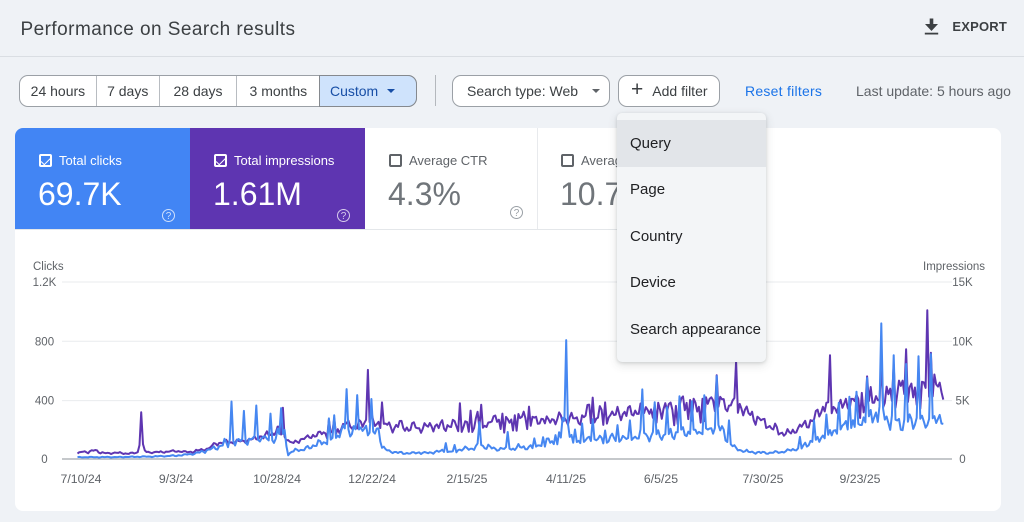  Describe the element at coordinates (277, 479) in the screenshot. I see `svg-text: 10/28/24` at that location.